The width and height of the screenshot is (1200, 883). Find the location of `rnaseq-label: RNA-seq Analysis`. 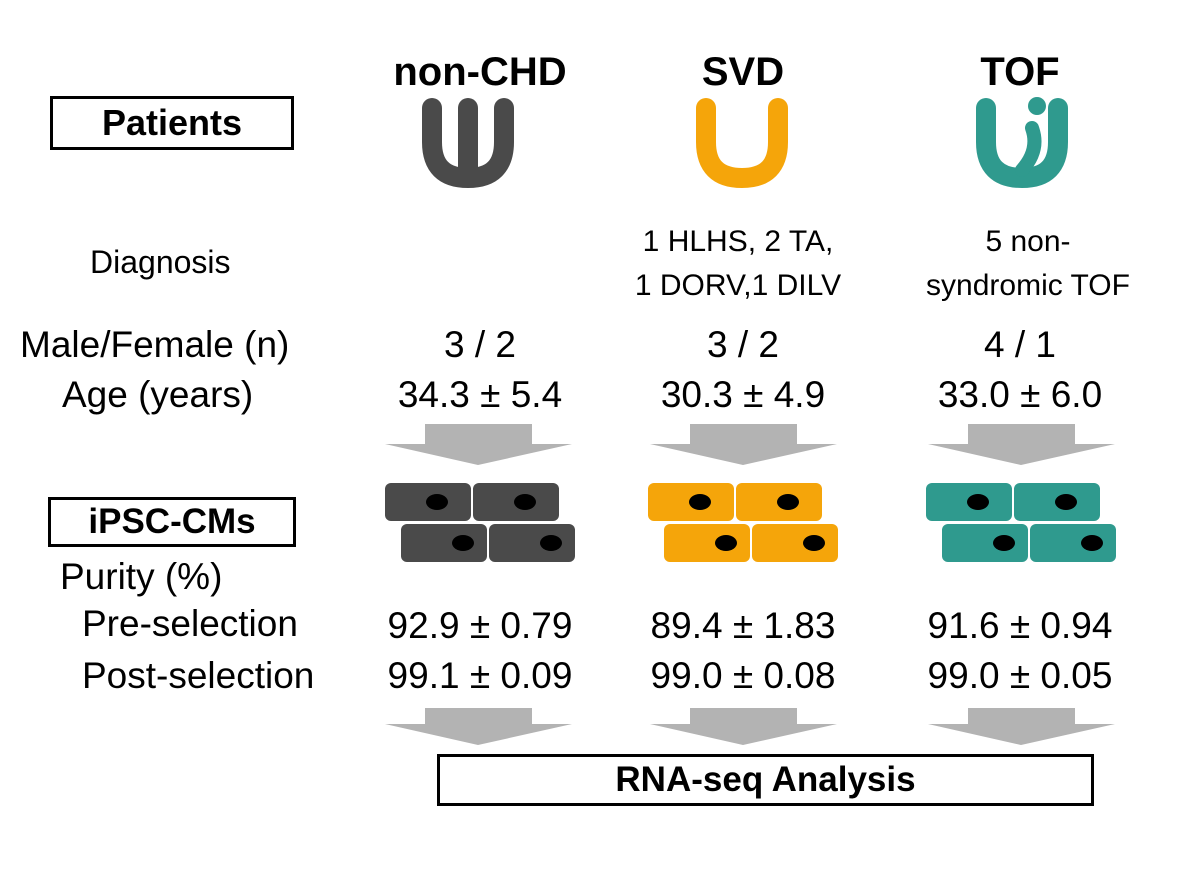

rnaseq-label: RNA-seq Analysis is located at coordinates (765, 779).